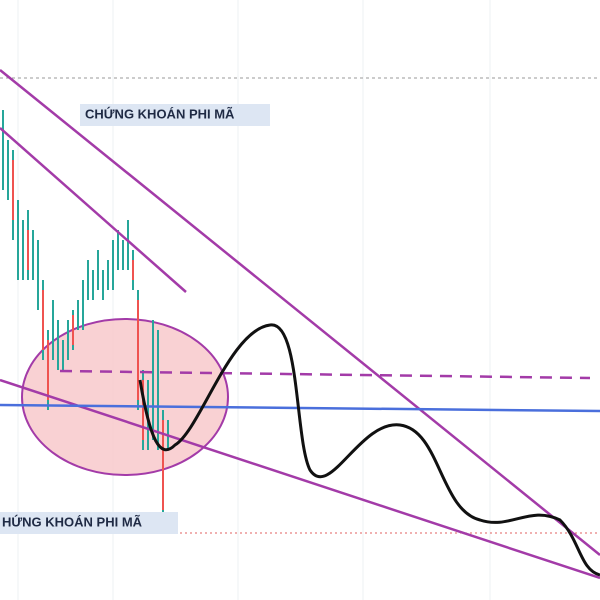  Describe the element at coordinates (72, 521) in the screenshot. I see `watermark: HỨNG KHOÁN PHI MÃ` at that location.